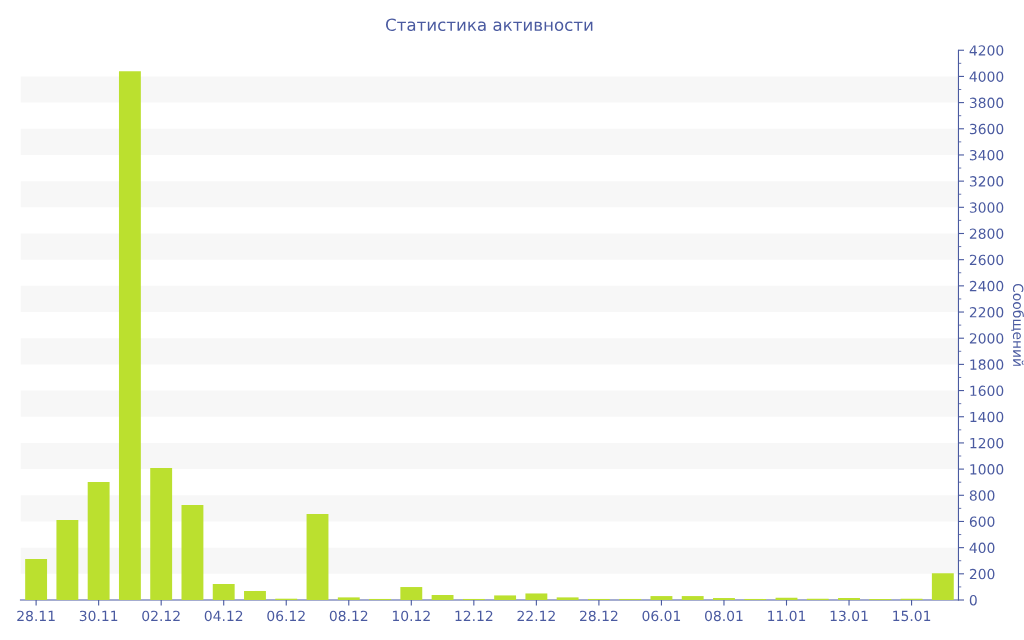 This screenshot has height=640, width=1024. Describe the element at coordinates (536, 615) in the screenshot. I see `x-tick-label: 22.12` at that location.